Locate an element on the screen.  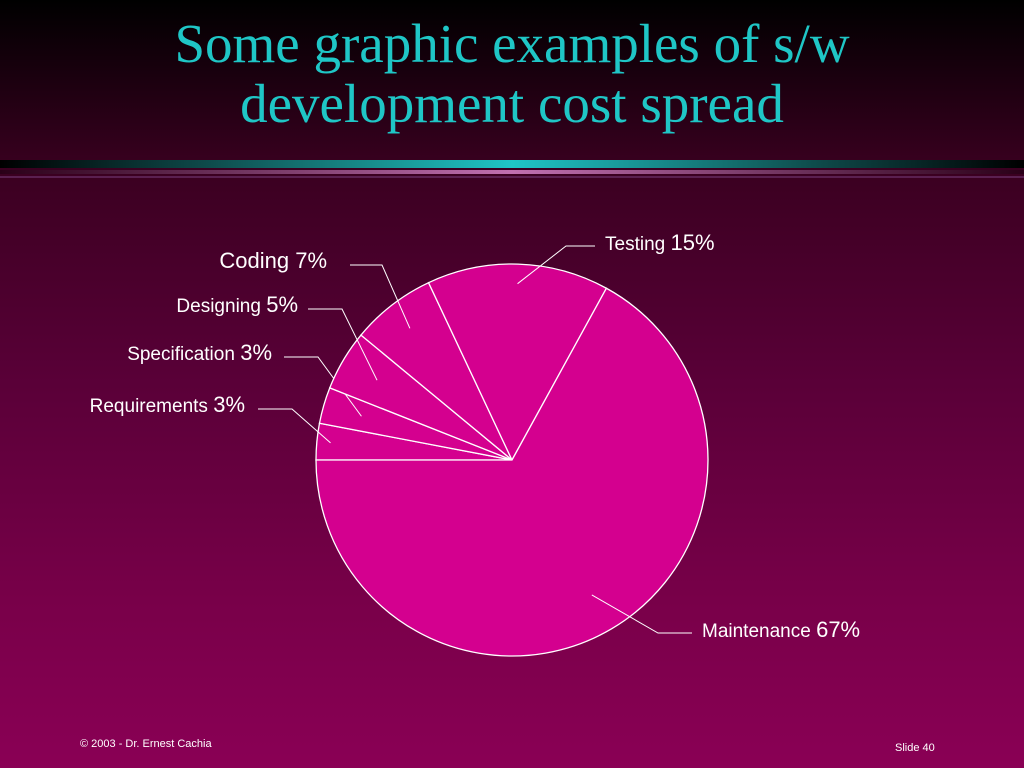
slice-name: Designing is located at coordinates (221, 306).